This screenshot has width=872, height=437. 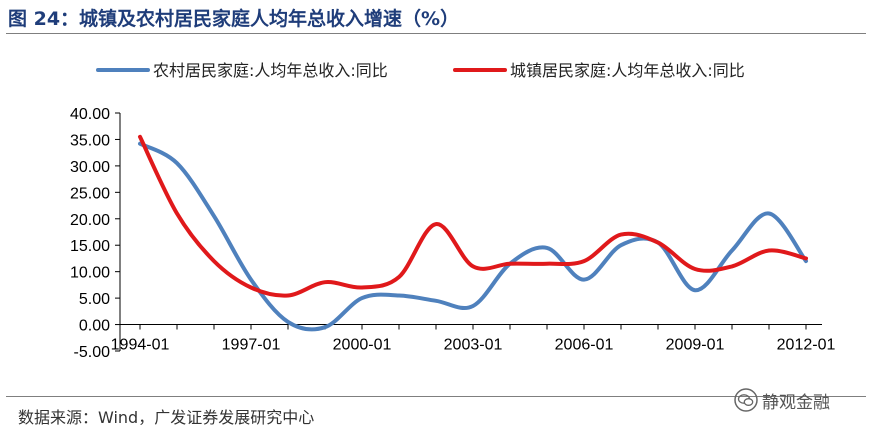 What do you see at coordinates (270, 70) in the screenshot?
I see `legend-label-1: 农村居民家庭:人均年总收入:同比` at bounding box center [270, 70].